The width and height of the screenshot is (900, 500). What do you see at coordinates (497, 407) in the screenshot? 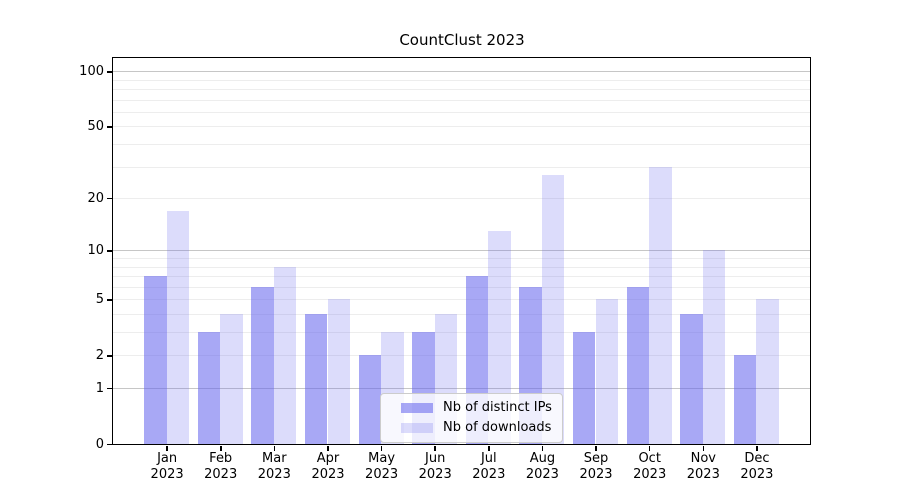
I see `legend-label-distinct-ips: Nb of distinct IPs` at bounding box center [497, 407].